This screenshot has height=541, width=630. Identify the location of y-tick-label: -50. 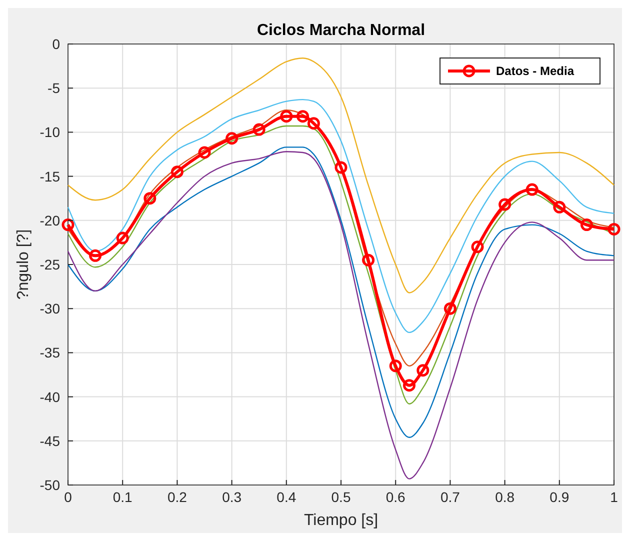
(50, 485).